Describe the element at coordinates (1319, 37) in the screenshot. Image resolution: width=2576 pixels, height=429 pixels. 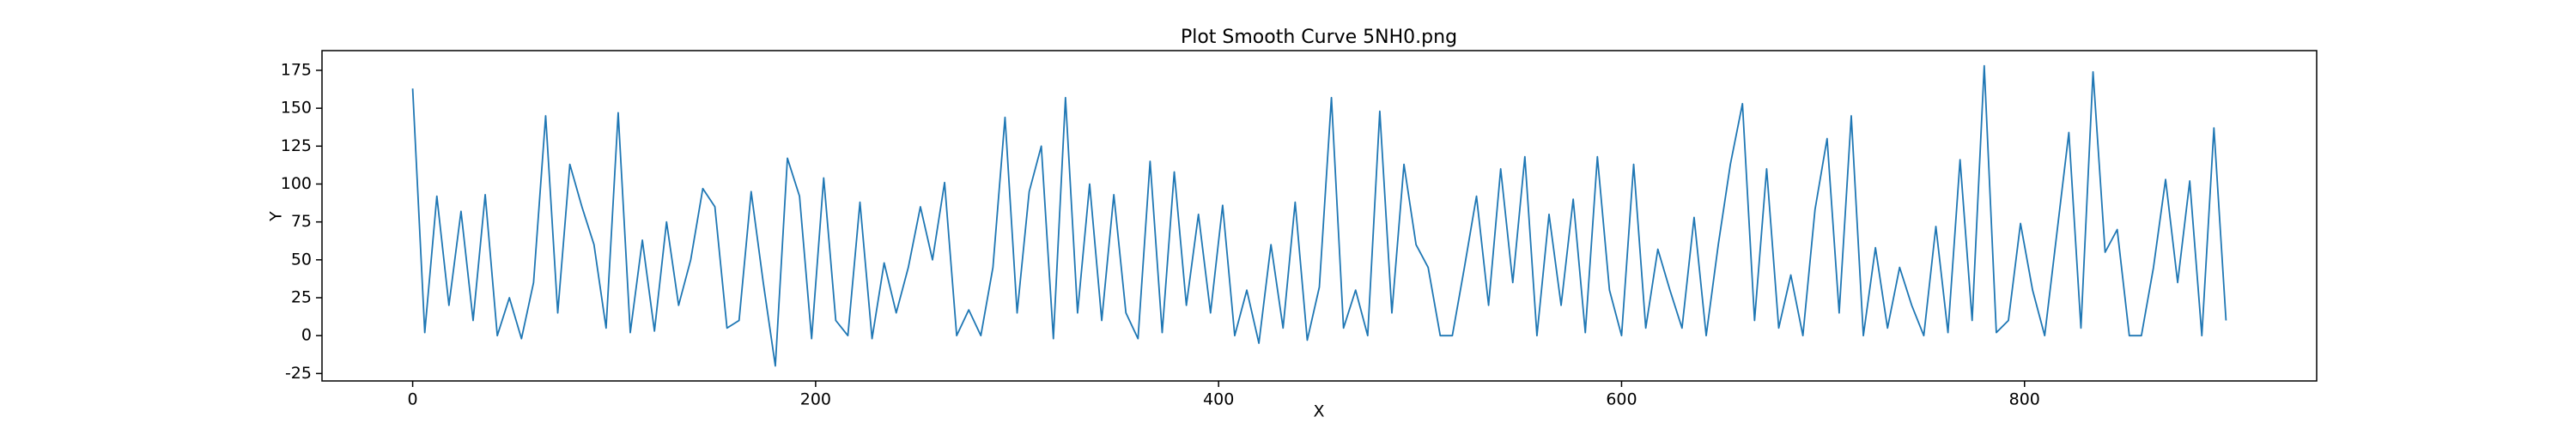
I see `chart-title: Plot Smooth Curve 5NH0.png` at that location.